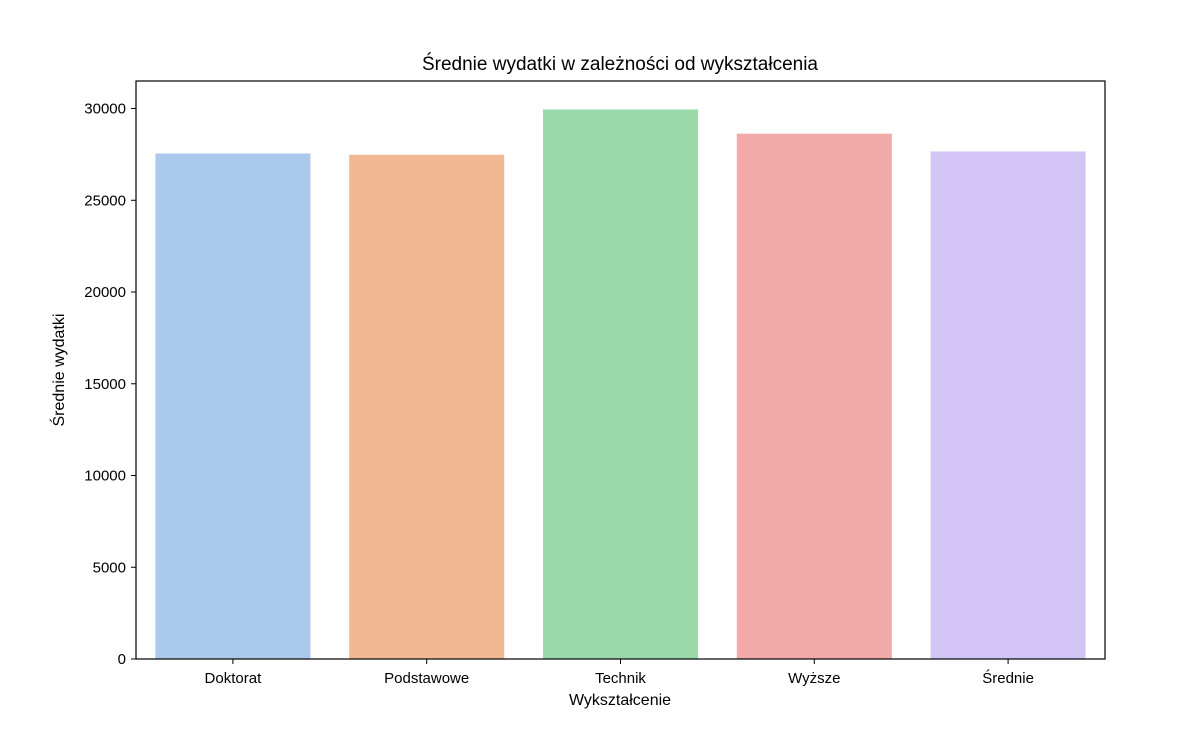 This screenshot has height=730, width=1195. What do you see at coordinates (58, 370) in the screenshot?
I see `y-axis-label: Średnie wydatki` at bounding box center [58, 370].